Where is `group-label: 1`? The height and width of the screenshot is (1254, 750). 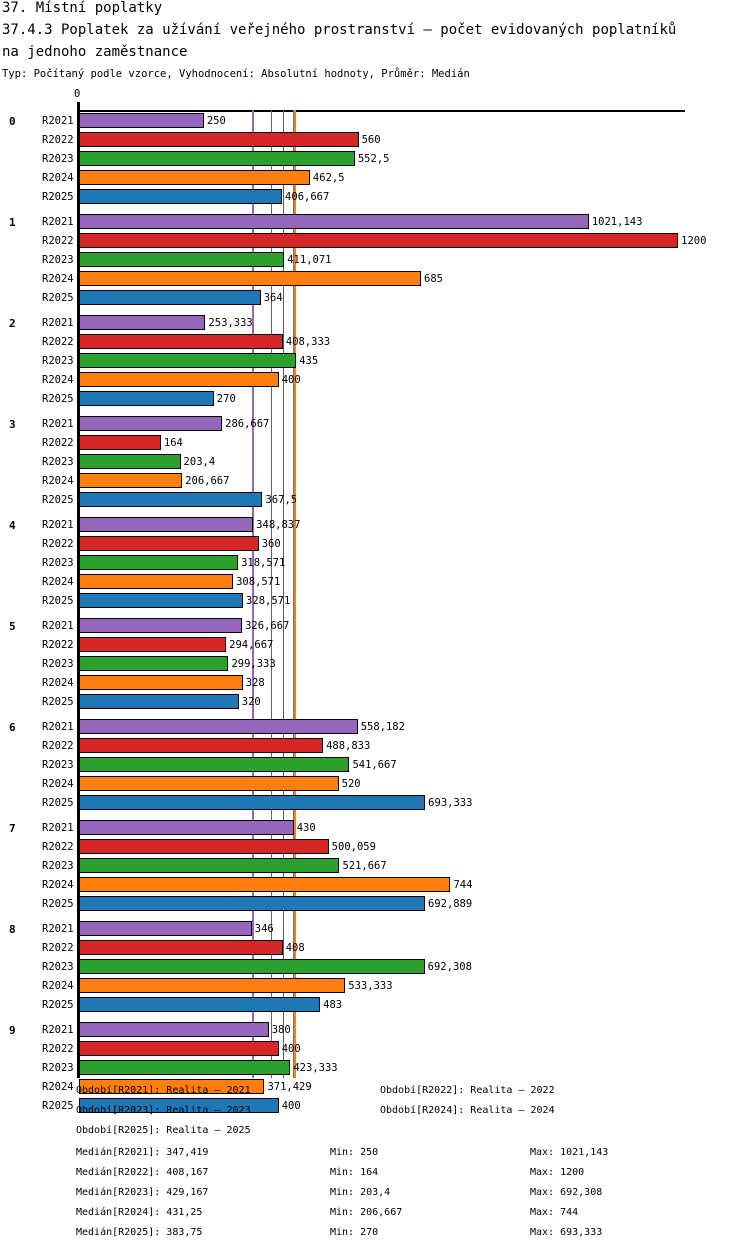 group-label: 1 is located at coordinates (12, 222).